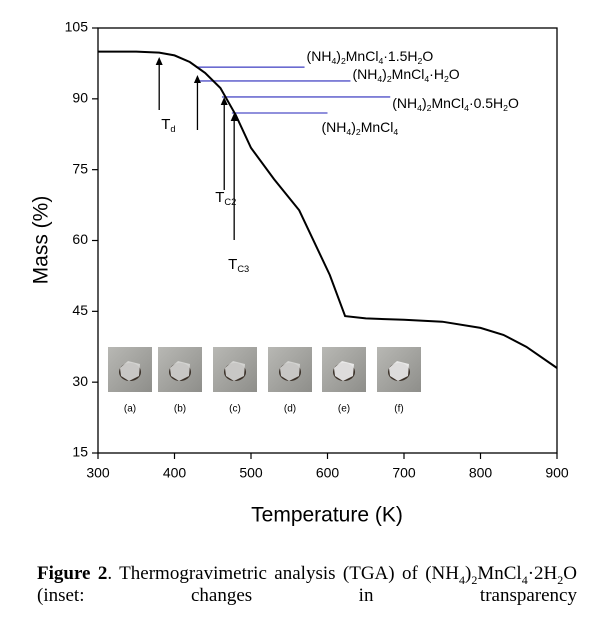 The width and height of the screenshot is (608, 634). What do you see at coordinates (436, 74) in the screenshot?
I see `text-part: ·H` at bounding box center [436, 74].